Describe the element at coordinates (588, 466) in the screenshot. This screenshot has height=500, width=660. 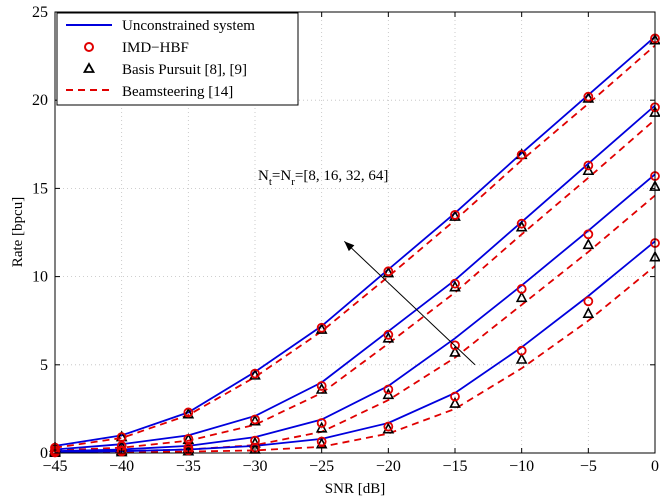
I see `x-tick-label: −5` at that location.